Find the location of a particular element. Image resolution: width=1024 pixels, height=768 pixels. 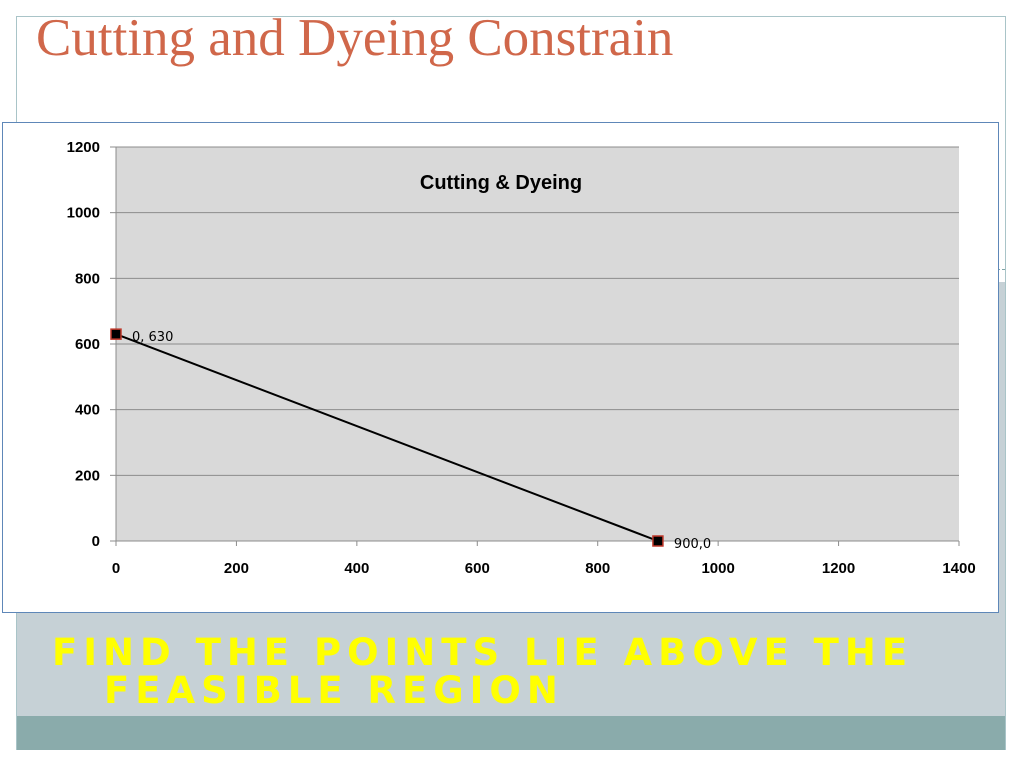

y-tick-label: 800 is located at coordinates (87, 278).